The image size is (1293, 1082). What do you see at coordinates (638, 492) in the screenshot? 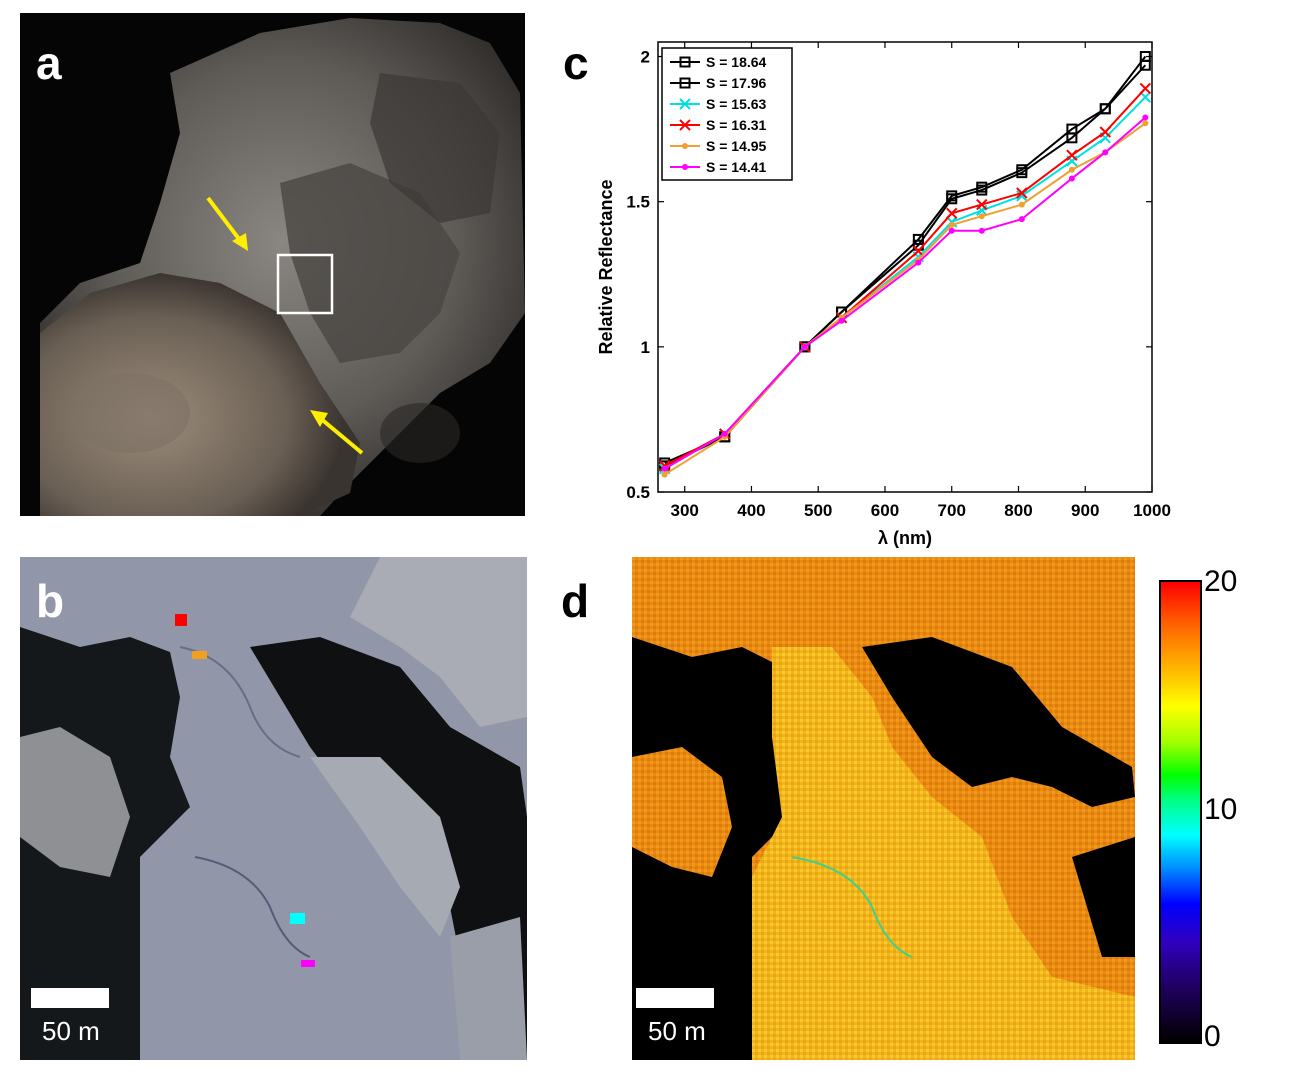
I see `y-tick-label: 0.5` at bounding box center [638, 492].